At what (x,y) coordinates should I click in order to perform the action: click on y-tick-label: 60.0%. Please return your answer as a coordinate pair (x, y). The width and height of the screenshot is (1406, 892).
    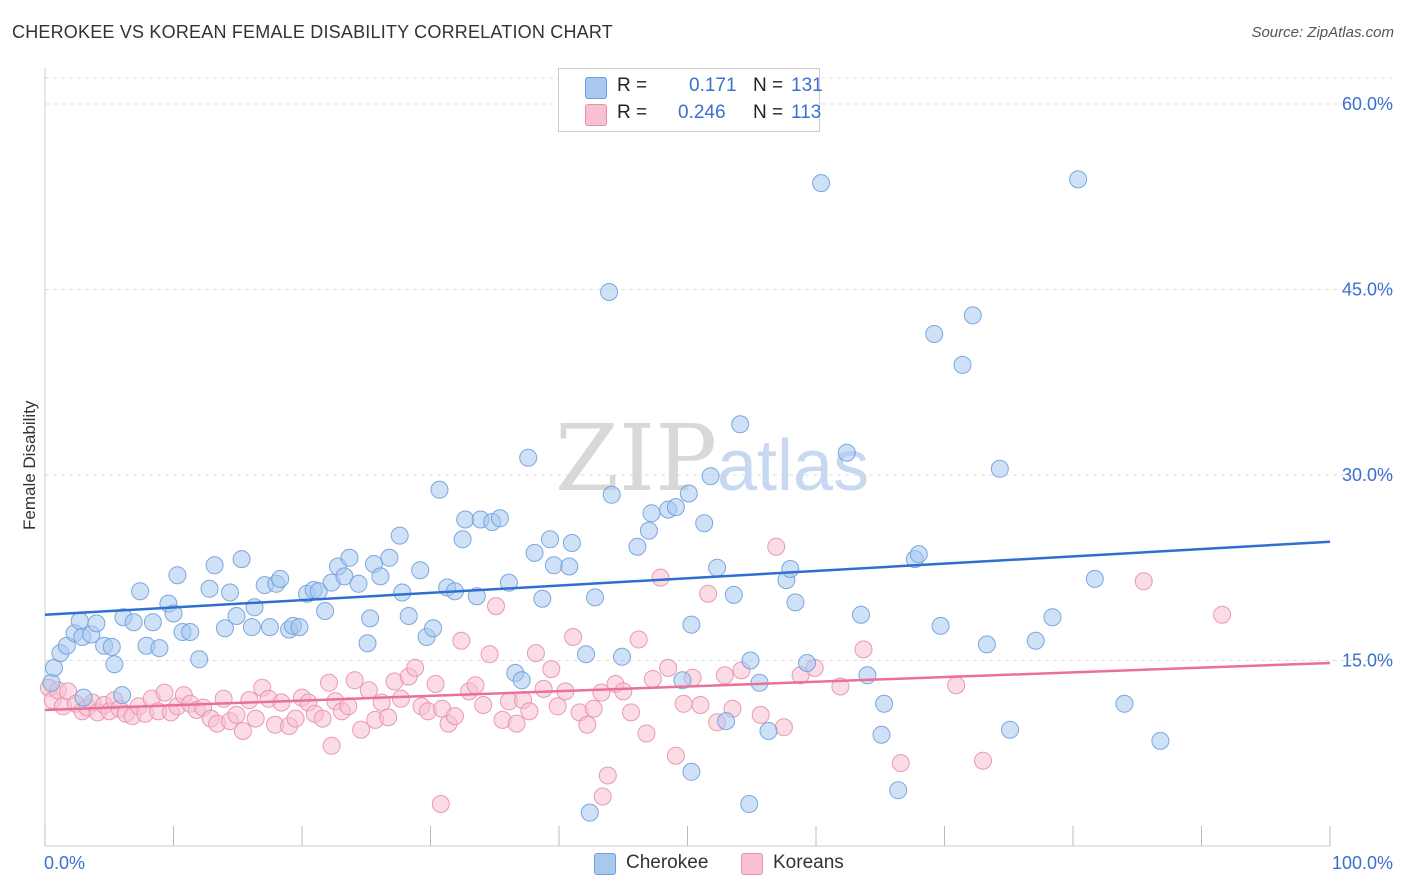
    Looking at the image, I should click on (1367, 104).